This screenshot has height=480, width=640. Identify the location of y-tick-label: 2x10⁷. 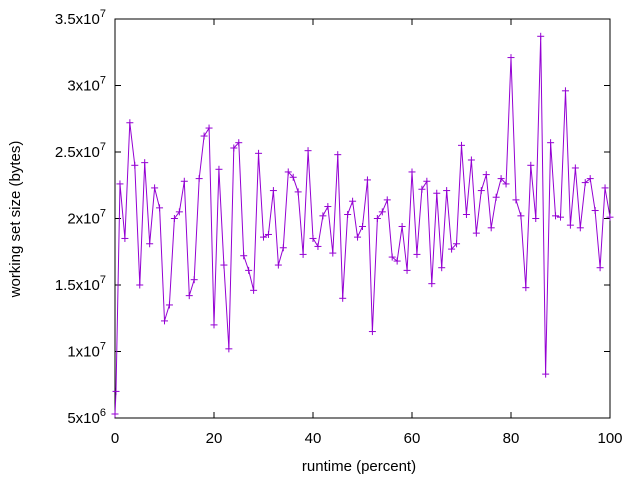
(86, 218).